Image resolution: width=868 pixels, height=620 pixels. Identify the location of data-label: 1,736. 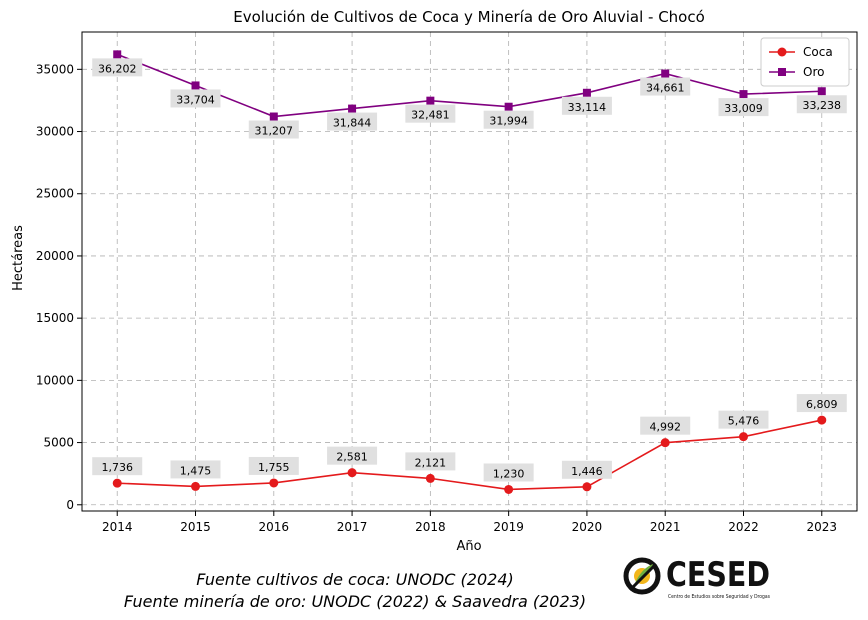
(117, 467).